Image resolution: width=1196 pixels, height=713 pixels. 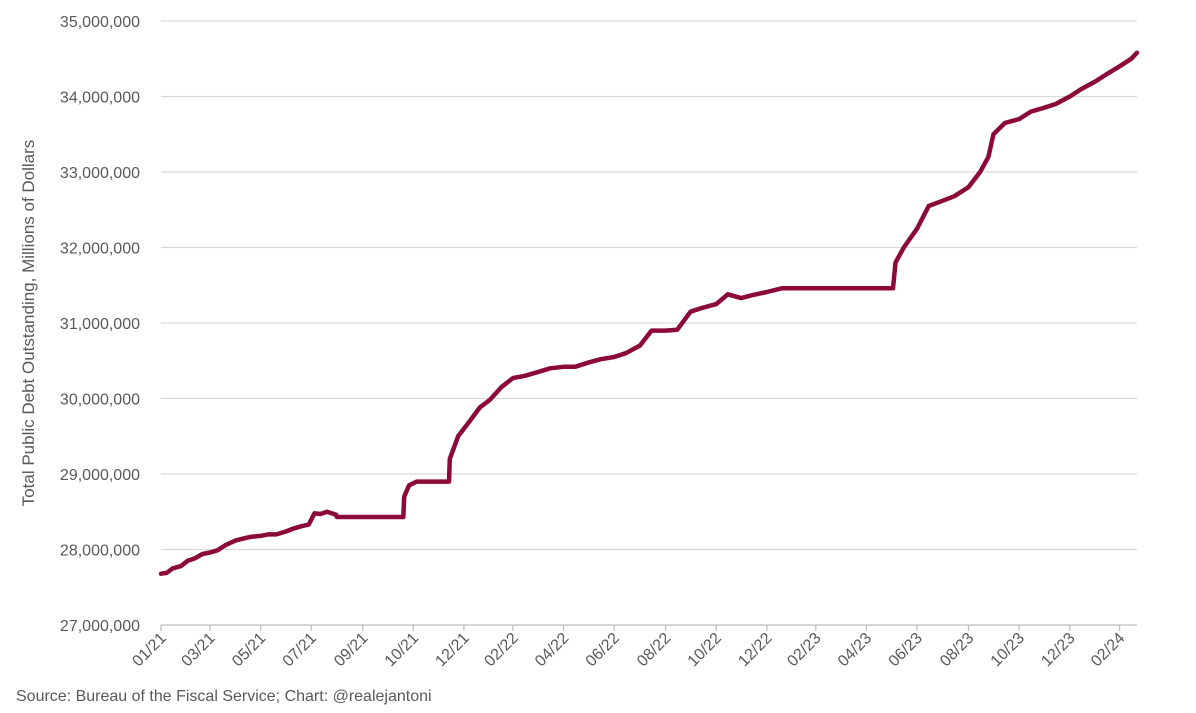 What do you see at coordinates (351, 650) in the screenshot?
I see `x-tick-label: 09/21` at bounding box center [351, 650].